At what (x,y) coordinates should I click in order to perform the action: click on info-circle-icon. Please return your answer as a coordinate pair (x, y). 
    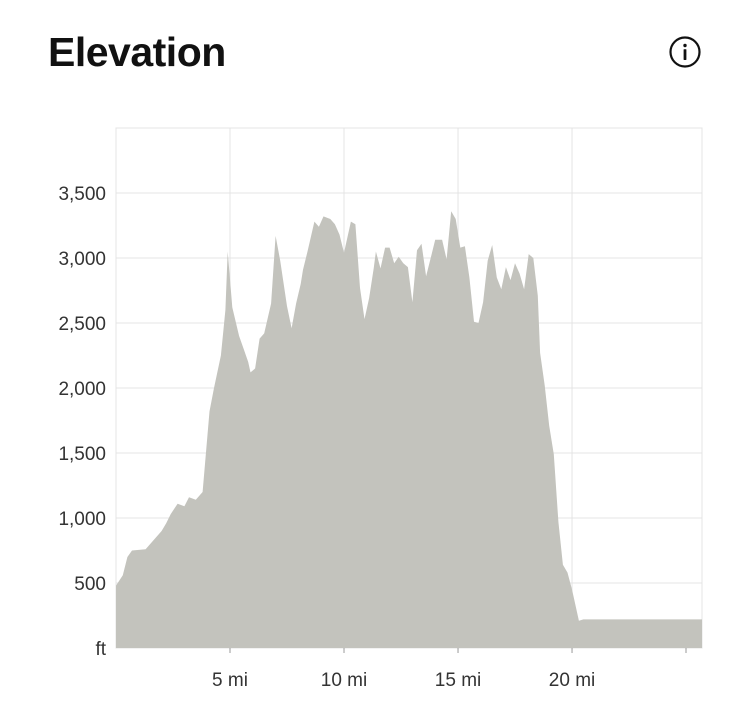
    Looking at the image, I should click on (685, 52).